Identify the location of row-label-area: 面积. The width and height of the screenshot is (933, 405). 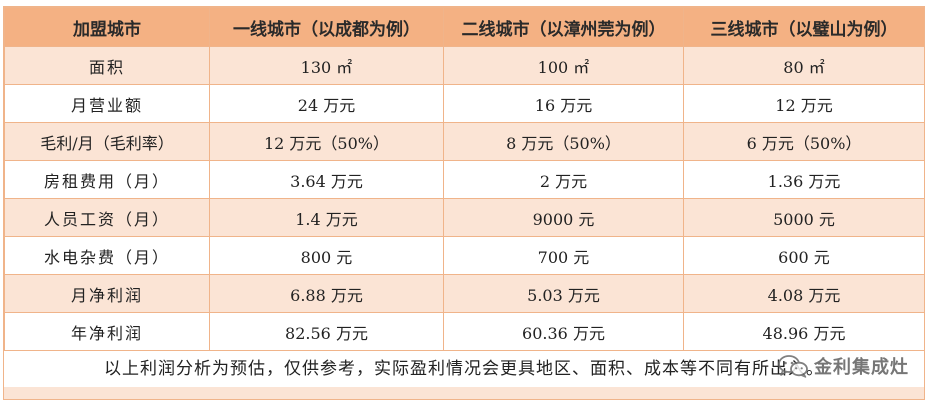
(107, 65).